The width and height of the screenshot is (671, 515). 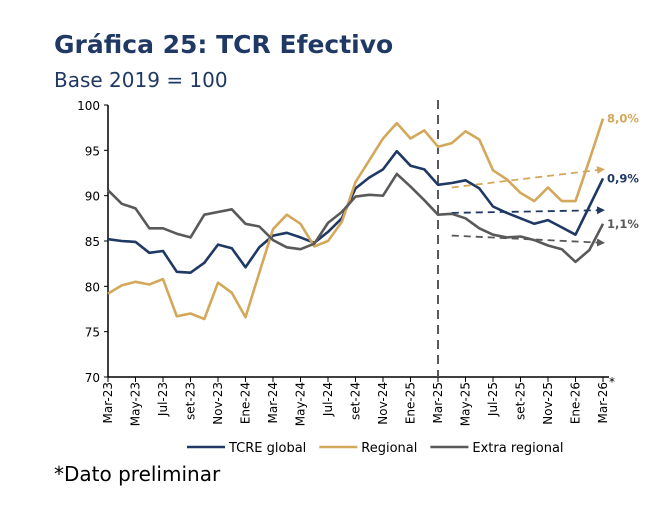 I want to click on end-label: 0,9%, so click(x=623, y=178).